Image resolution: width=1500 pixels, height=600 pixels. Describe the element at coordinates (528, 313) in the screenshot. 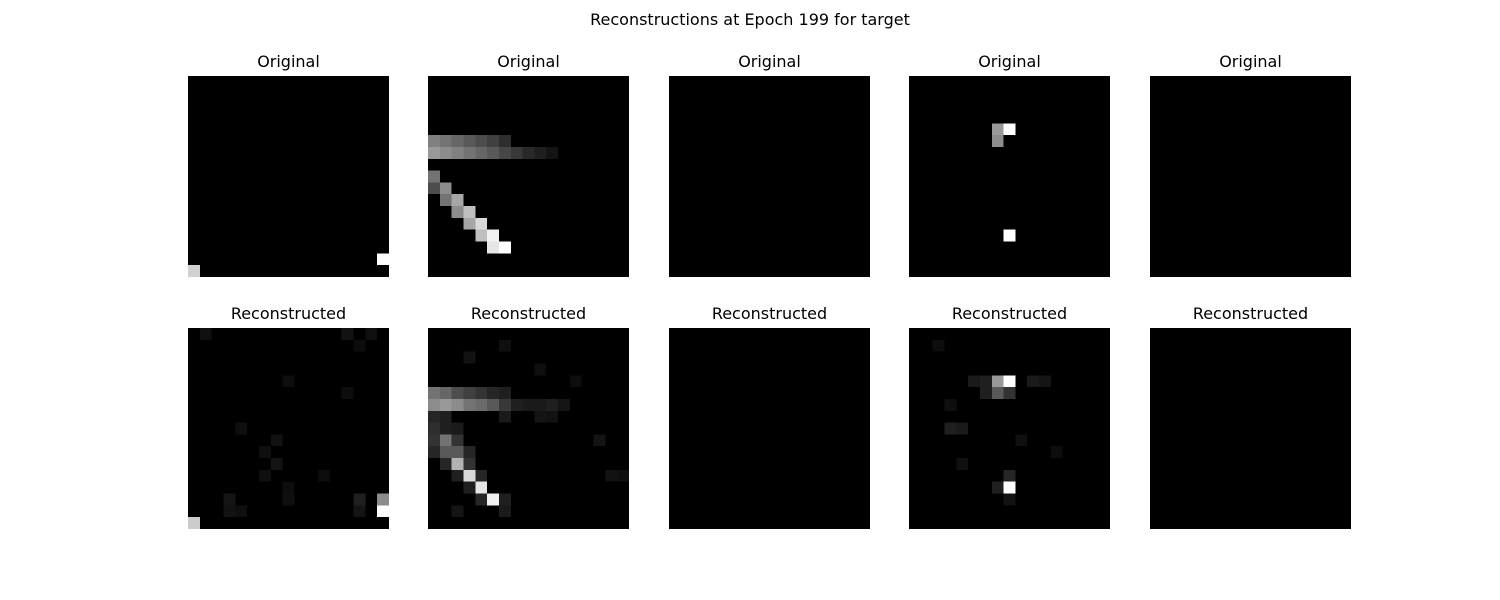

I see `panel-title-reconstructed-2: Reconstructed` at that location.